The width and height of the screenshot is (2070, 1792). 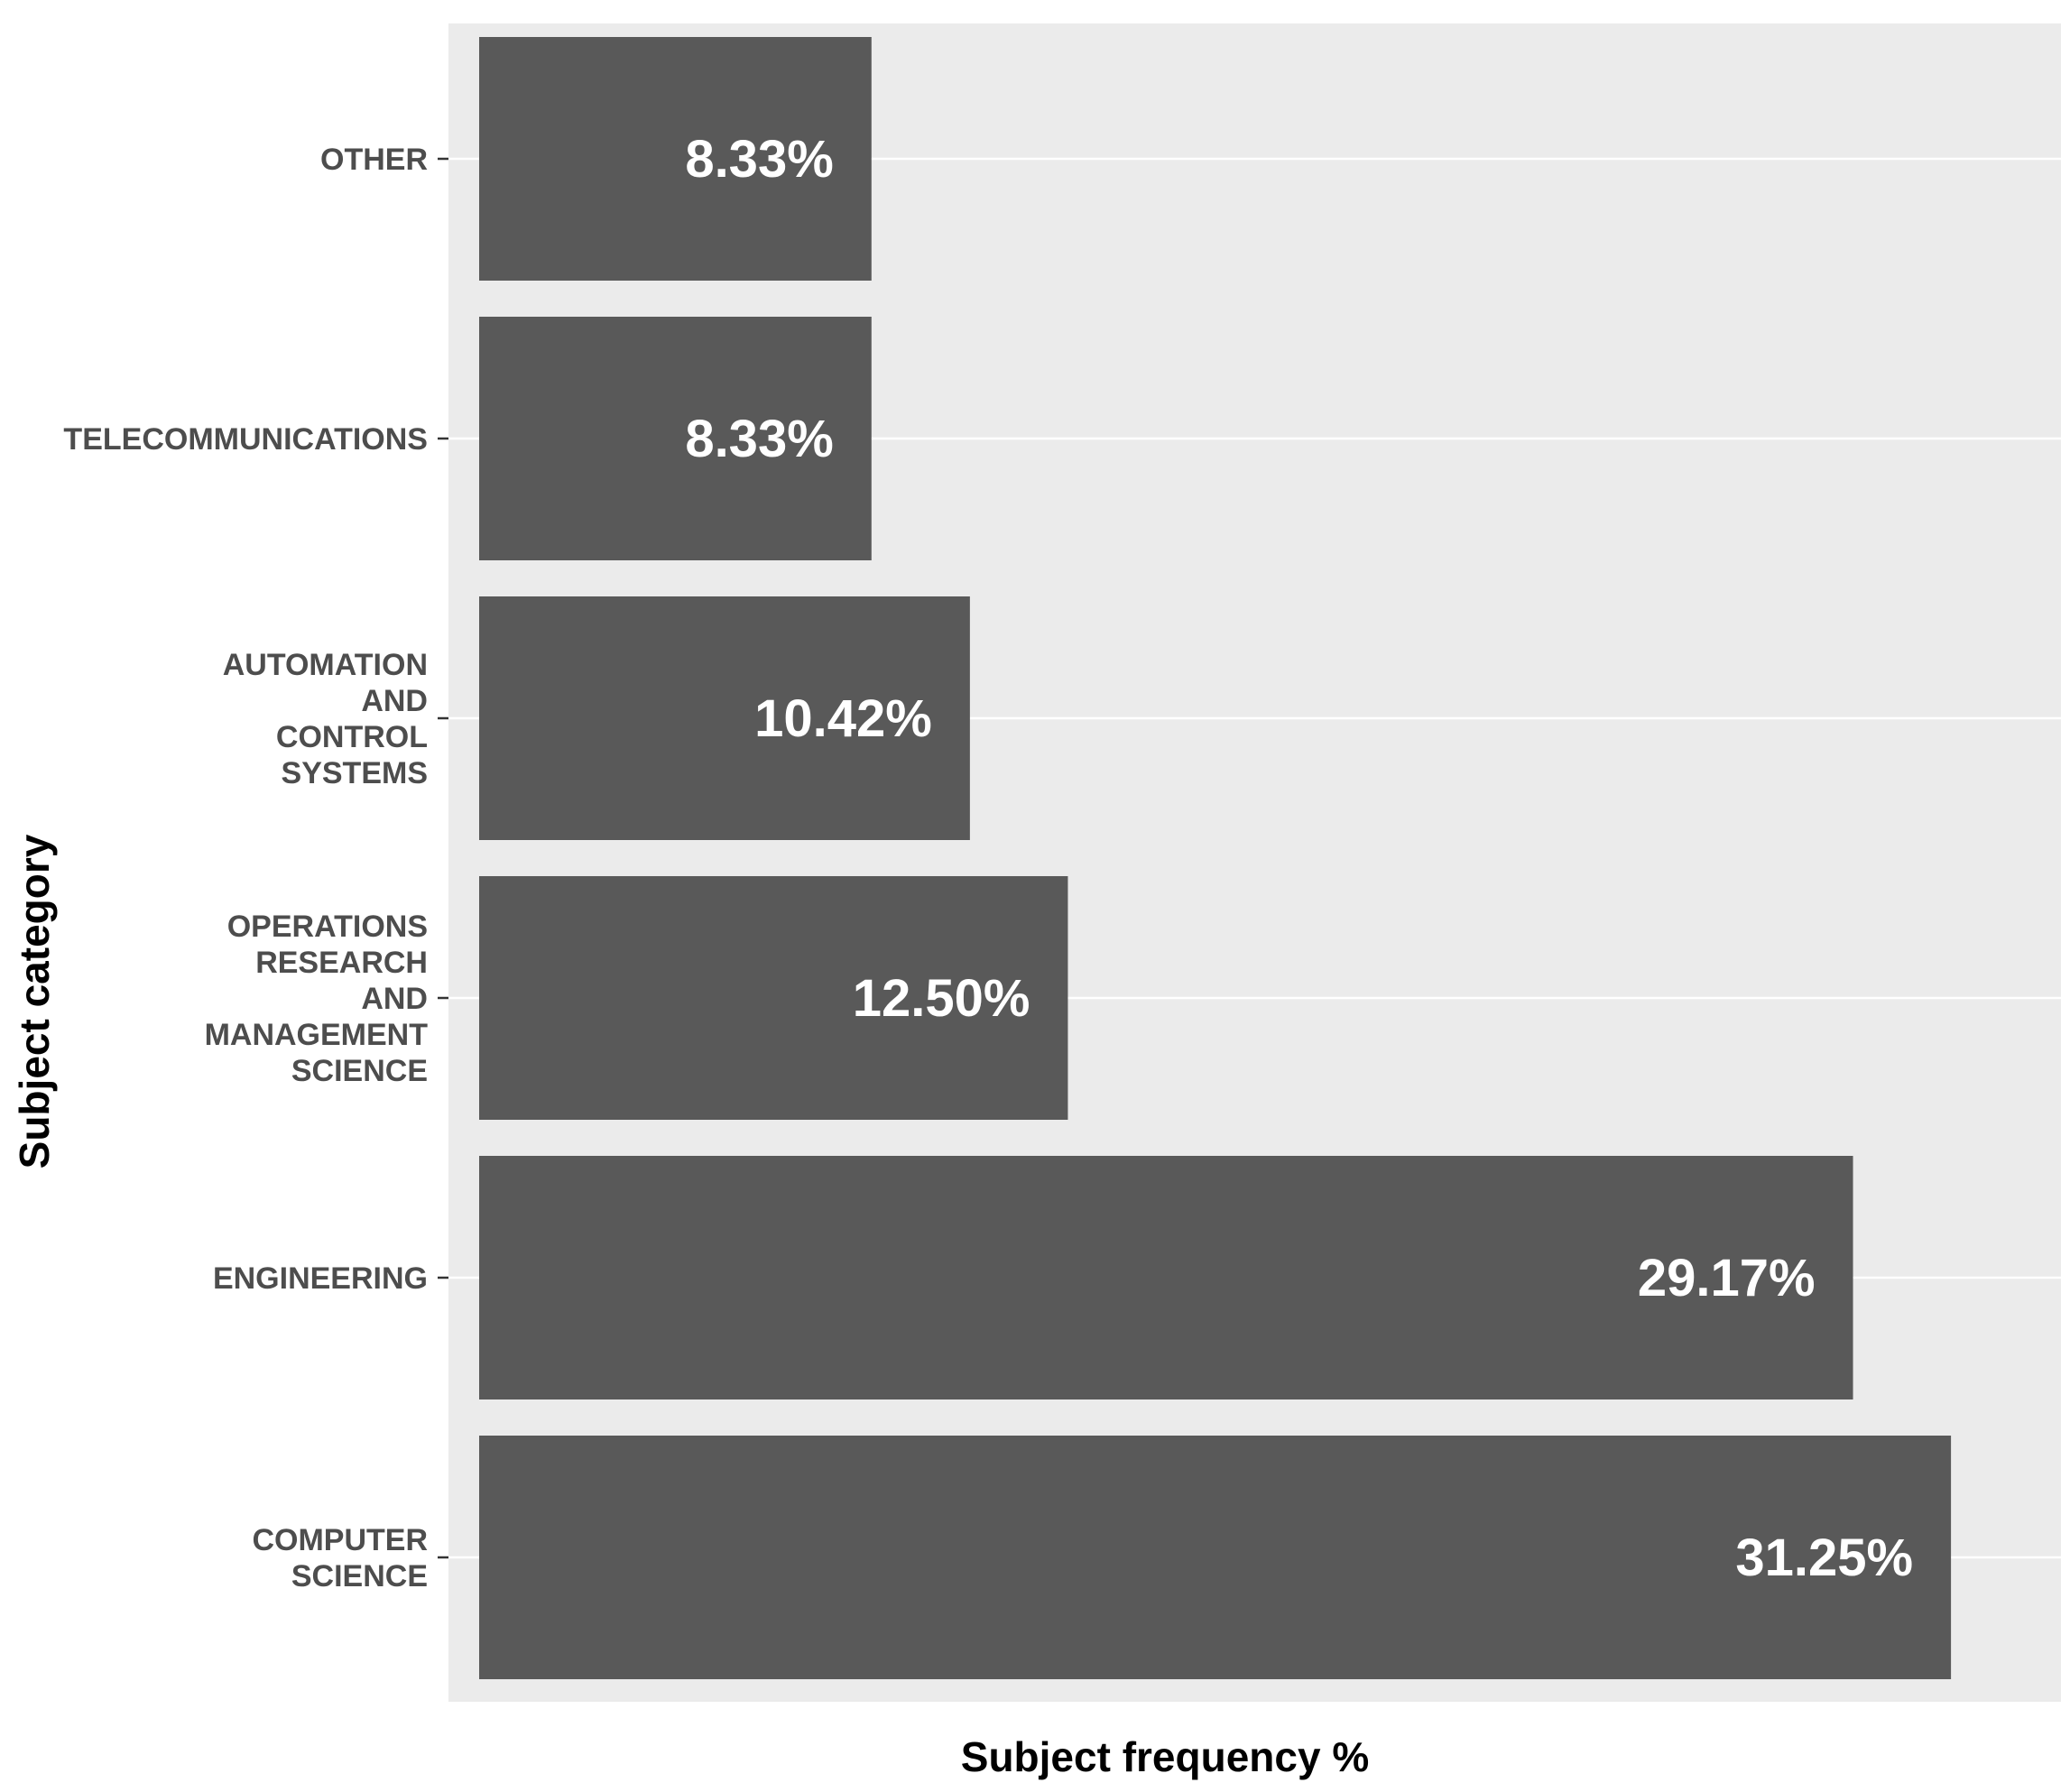 What do you see at coordinates (246, 440) in the screenshot?
I see `tick-label-telecommunications: TELECOMMUNICATIONS` at bounding box center [246, 440].